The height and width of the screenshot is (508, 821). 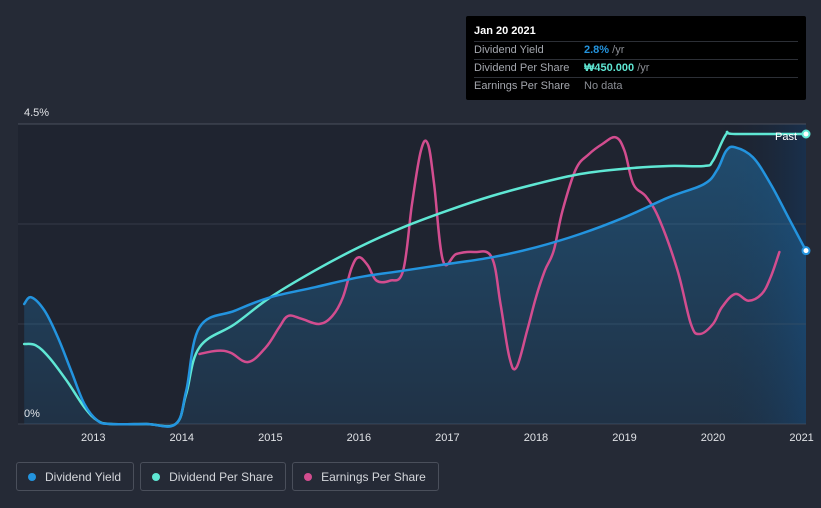 What do you see at coordinates (221, 476) in the screenshot?
I see `legend-label: Dividend Per Share` at bounding box center [221, 476].